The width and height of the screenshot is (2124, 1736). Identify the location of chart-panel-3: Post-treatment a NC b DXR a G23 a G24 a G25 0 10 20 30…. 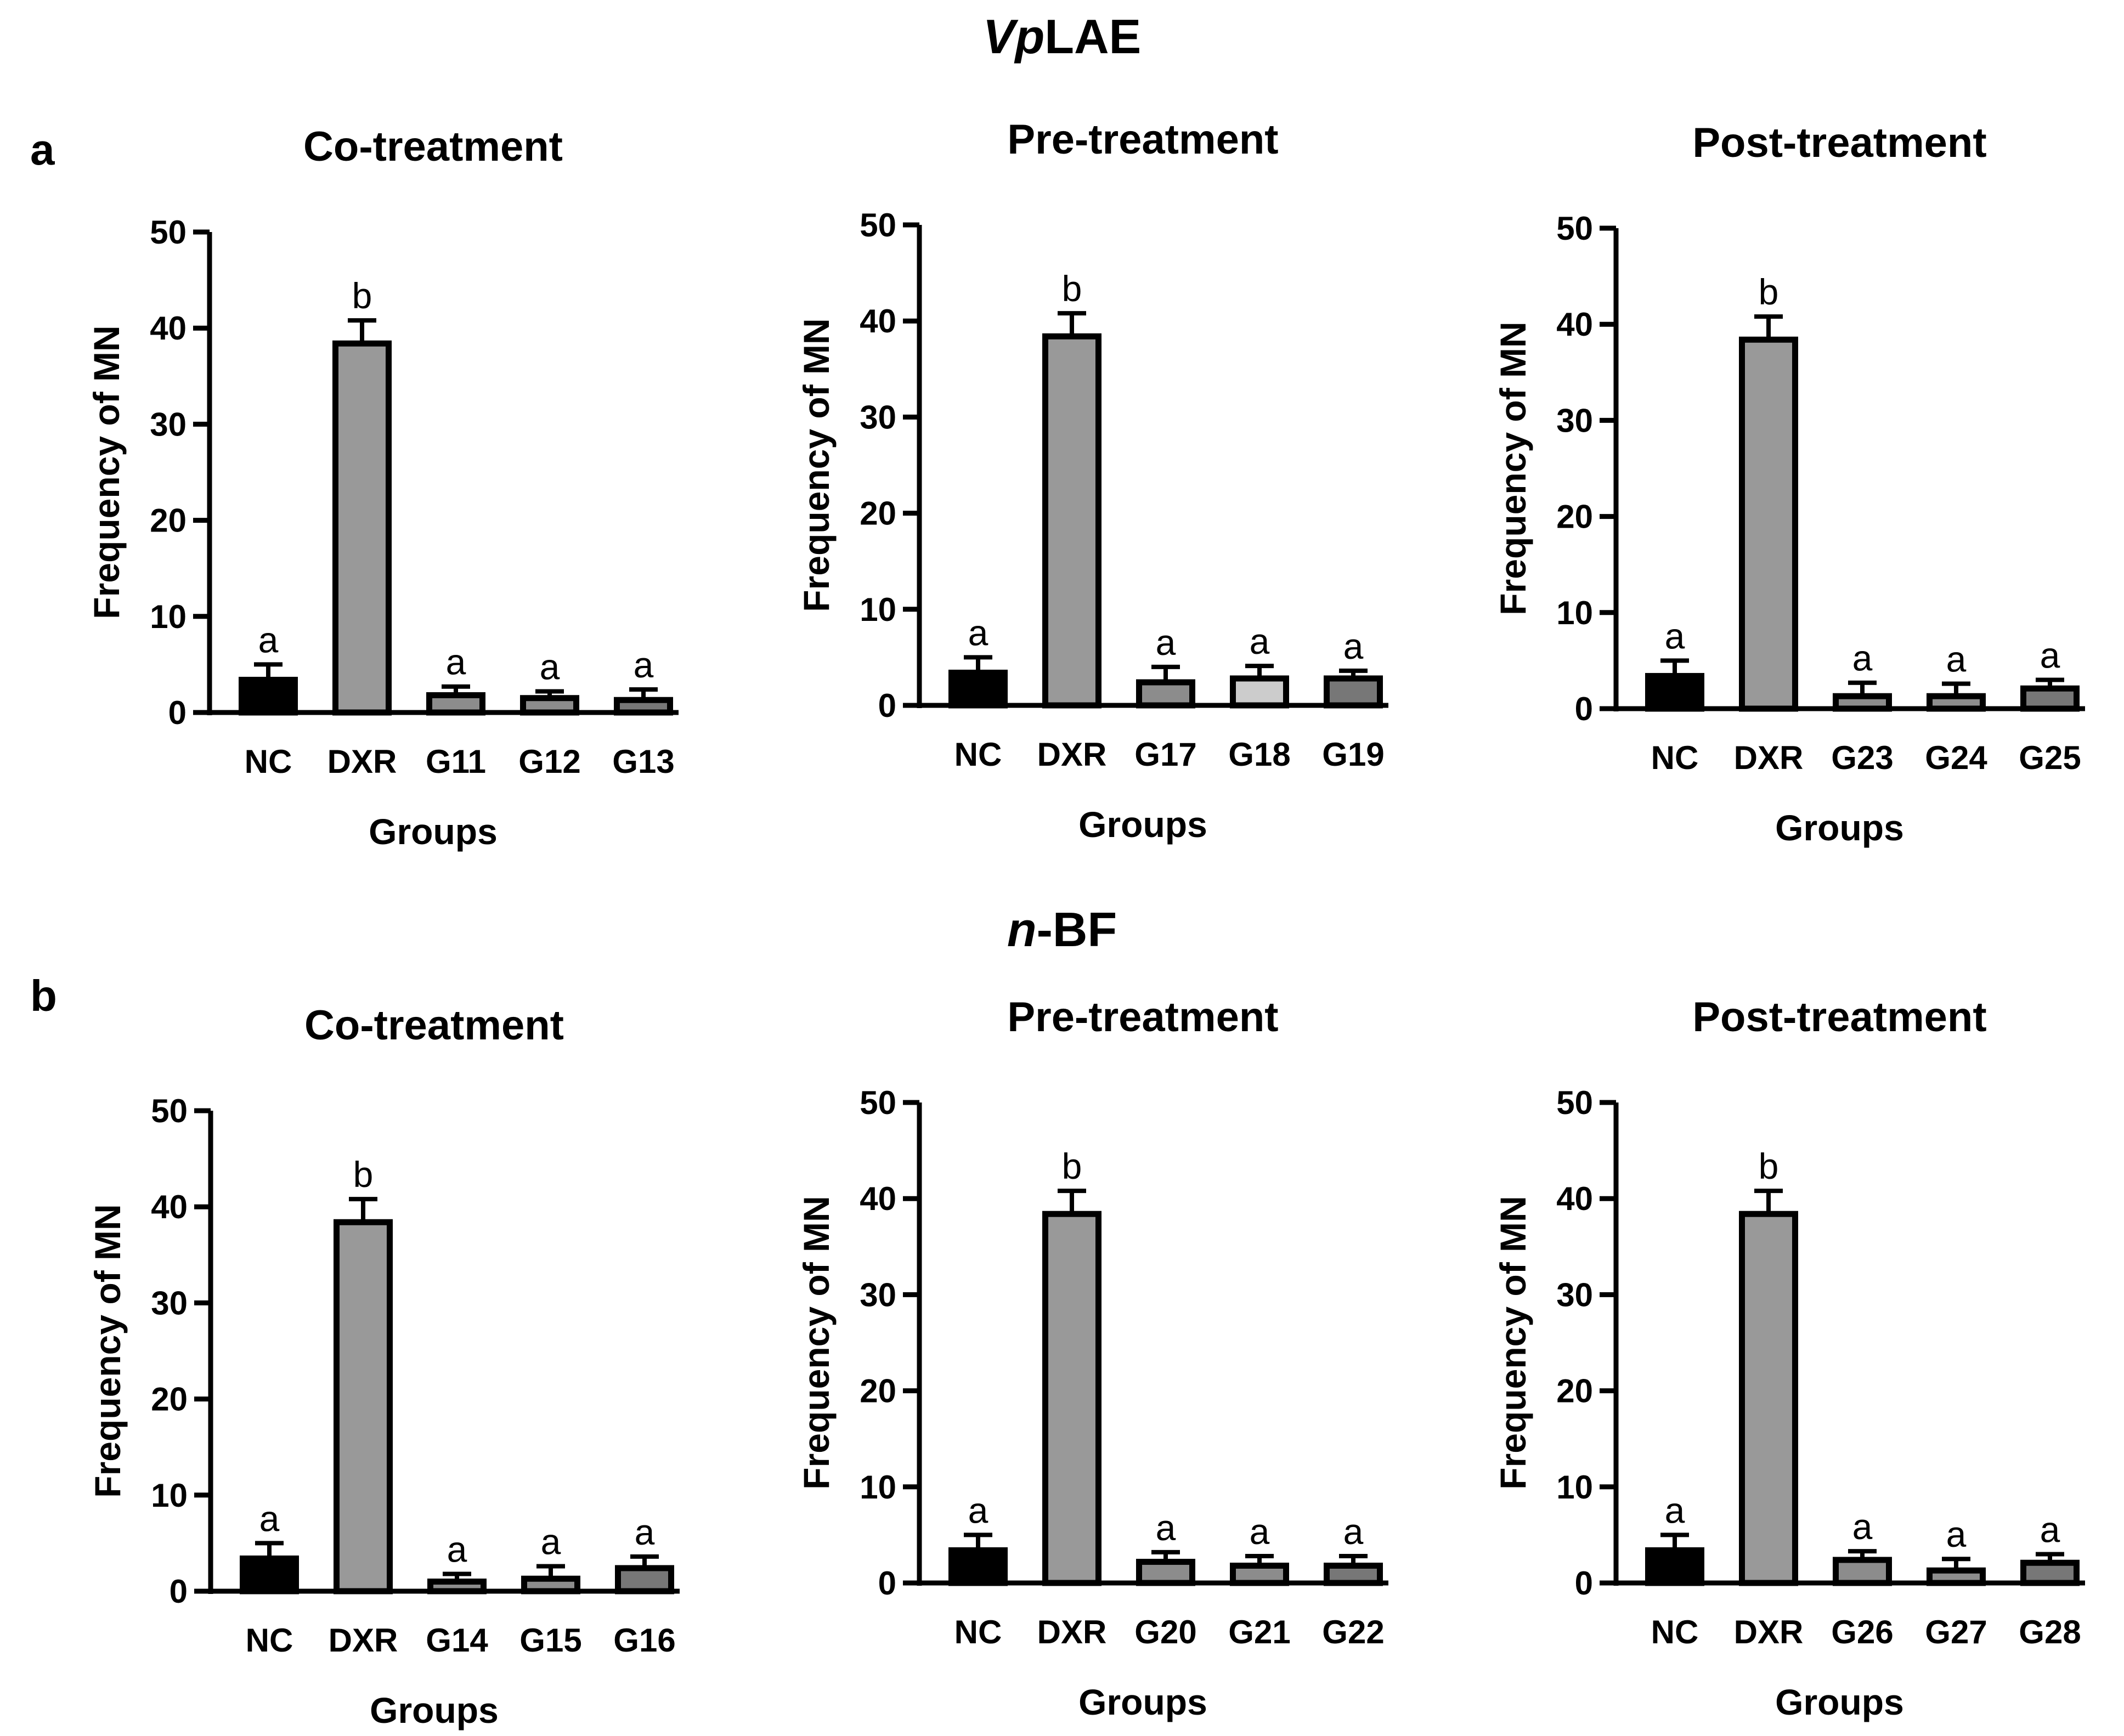
(1789, 484).